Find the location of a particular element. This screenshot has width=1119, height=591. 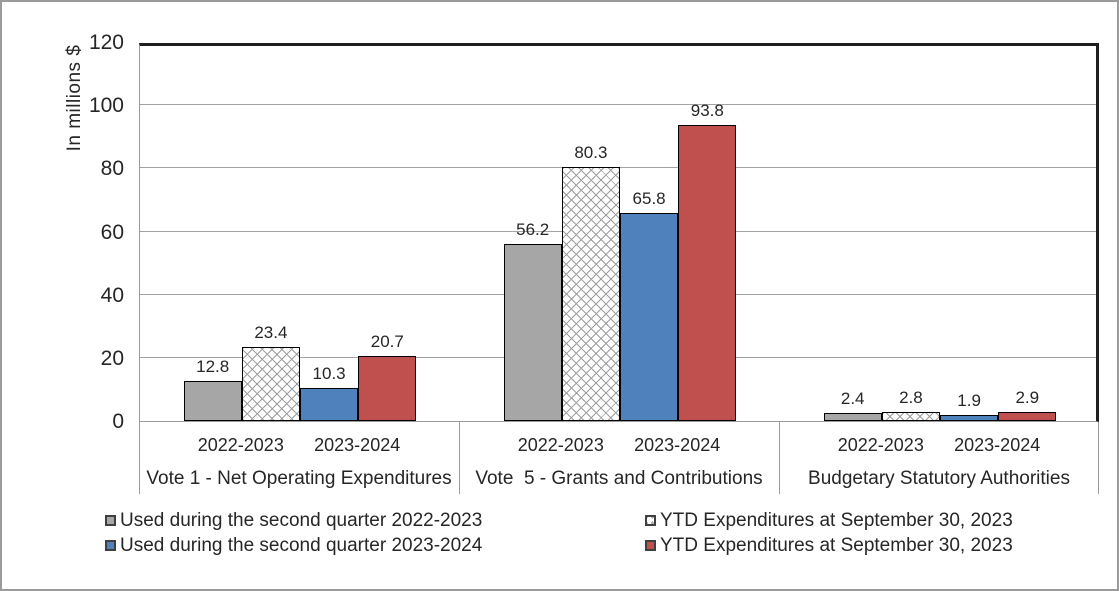

y-axis-tick-labels: 0 20 40 60 80 100 120 is located at coordinates (84, 252).